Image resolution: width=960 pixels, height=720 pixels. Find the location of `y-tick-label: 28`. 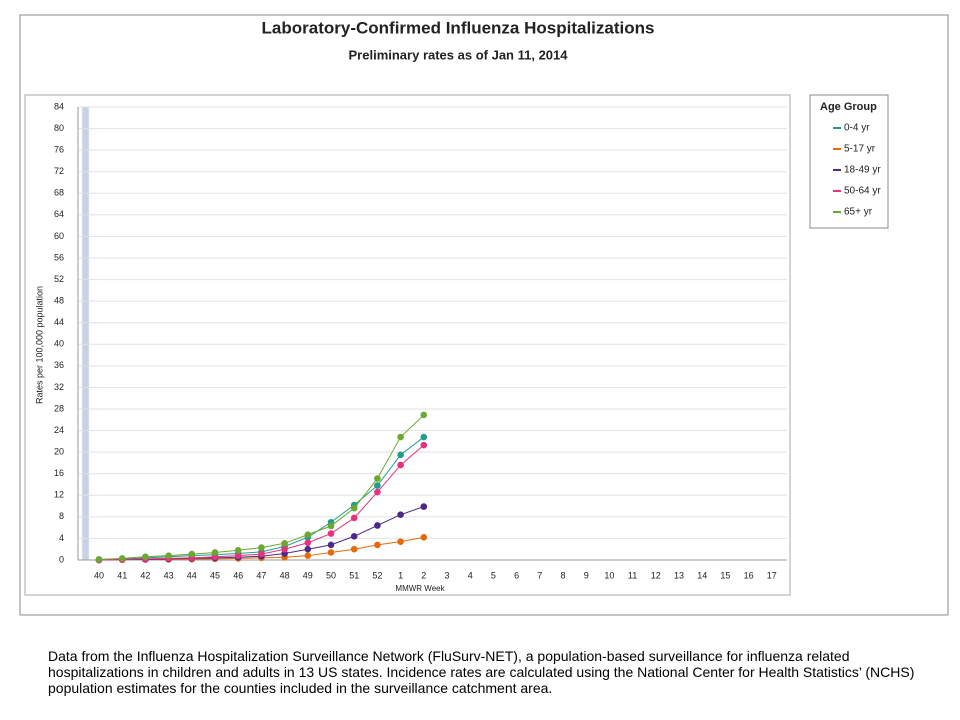

y-tick-label: 28 is located at coordinates (59, 408).